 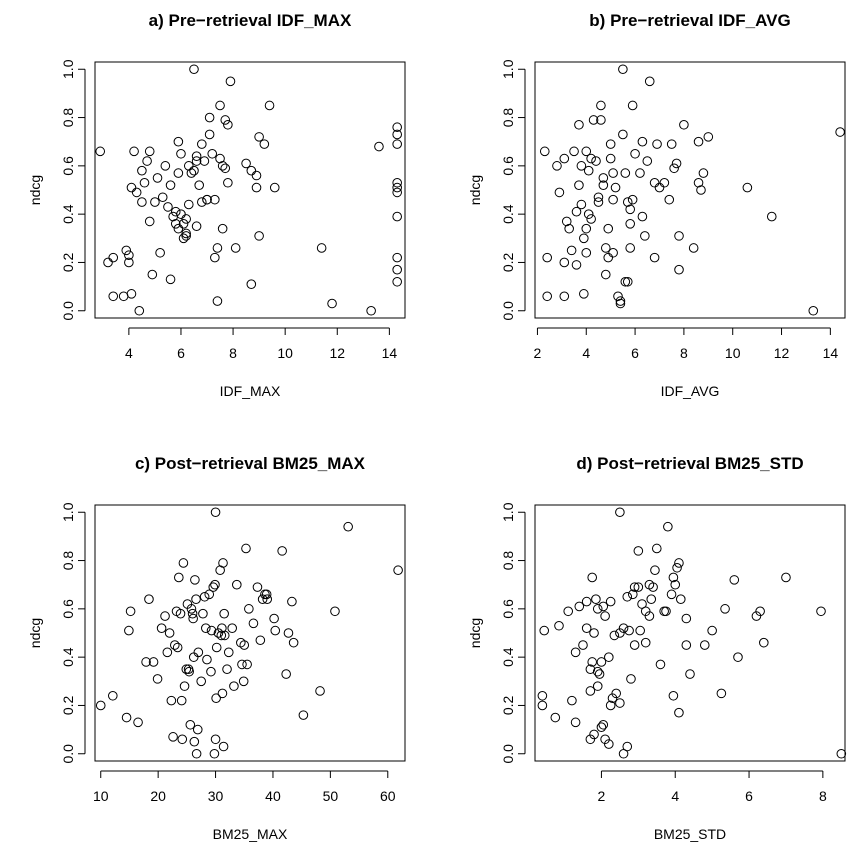 What do you see at coordinates (475, 190) in the screenshot?
I see `y-axis-label: ndcg` at bounding box center [475, 190].